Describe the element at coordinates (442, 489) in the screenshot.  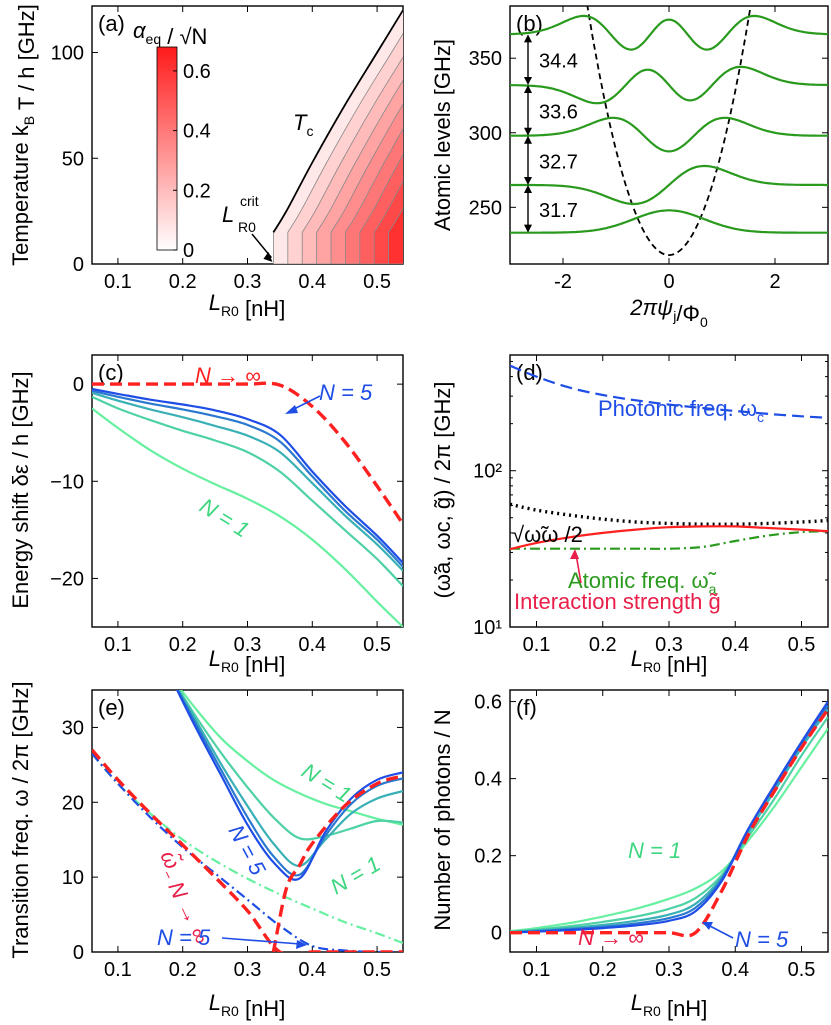
I see `y-axis-label-group: (ω̃a, ωc, g̃) / 2π [GHz]` at that location.